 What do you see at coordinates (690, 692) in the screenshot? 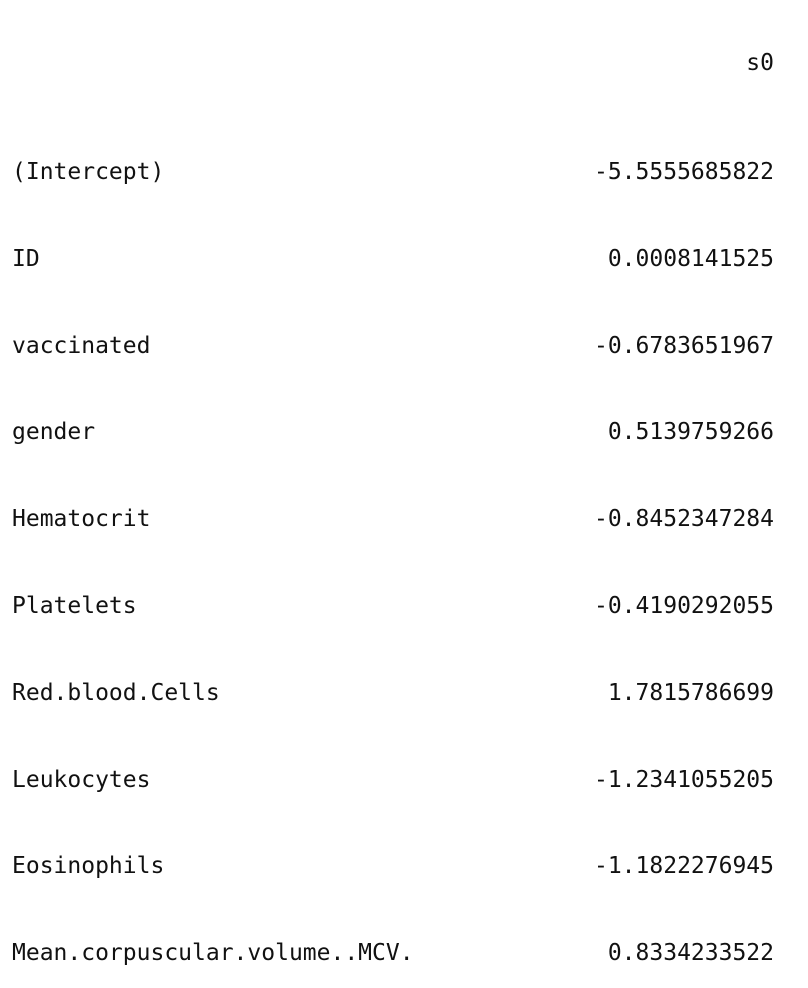
I see `row-value: 1.7815786699` at bounding box center [690, 692].